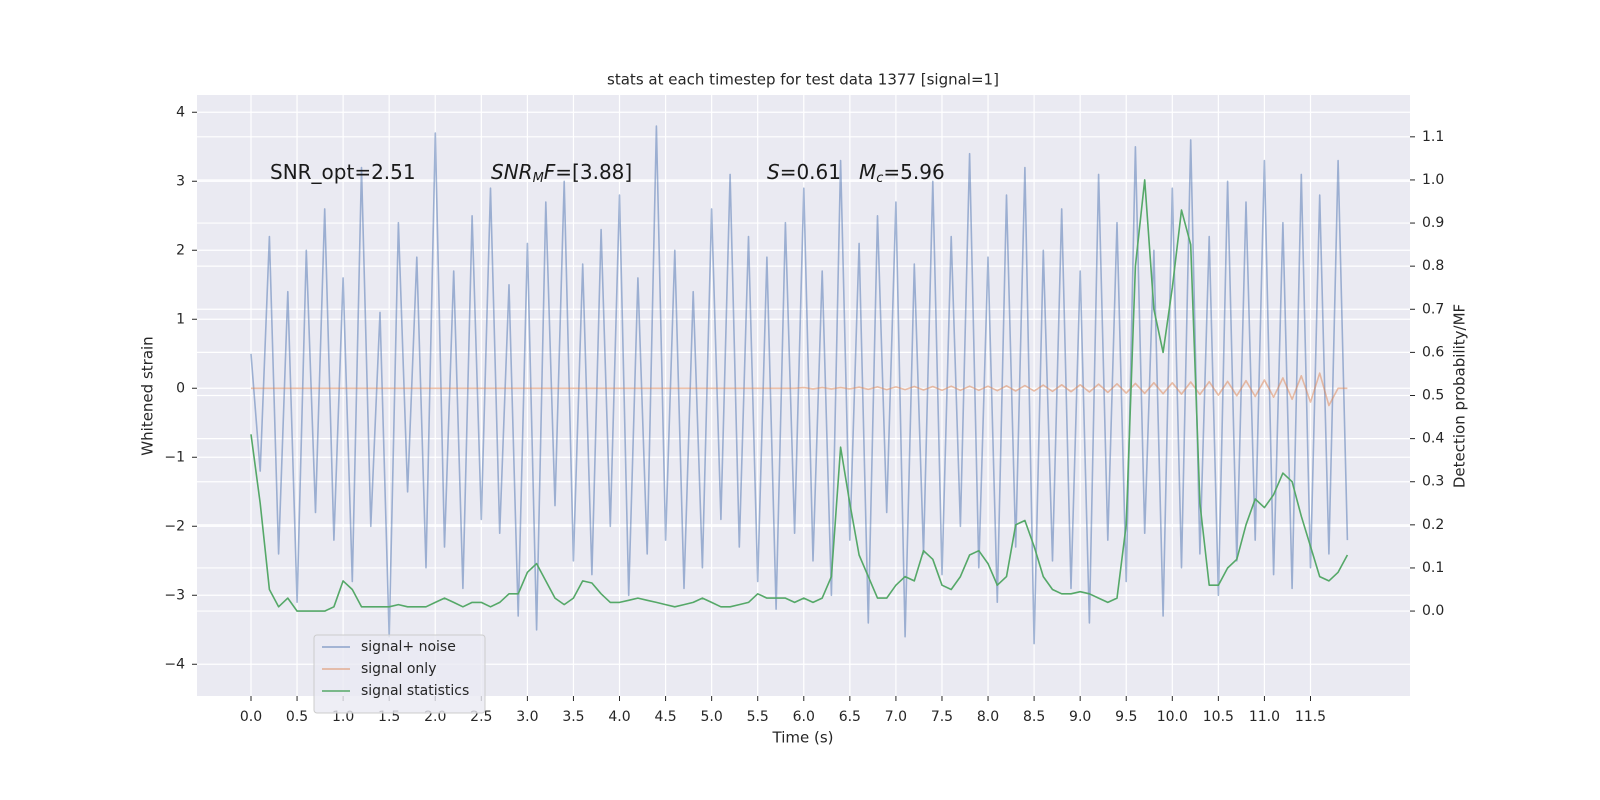  I want to click on y2-tick-label: 0.6, so click(1433, 352).